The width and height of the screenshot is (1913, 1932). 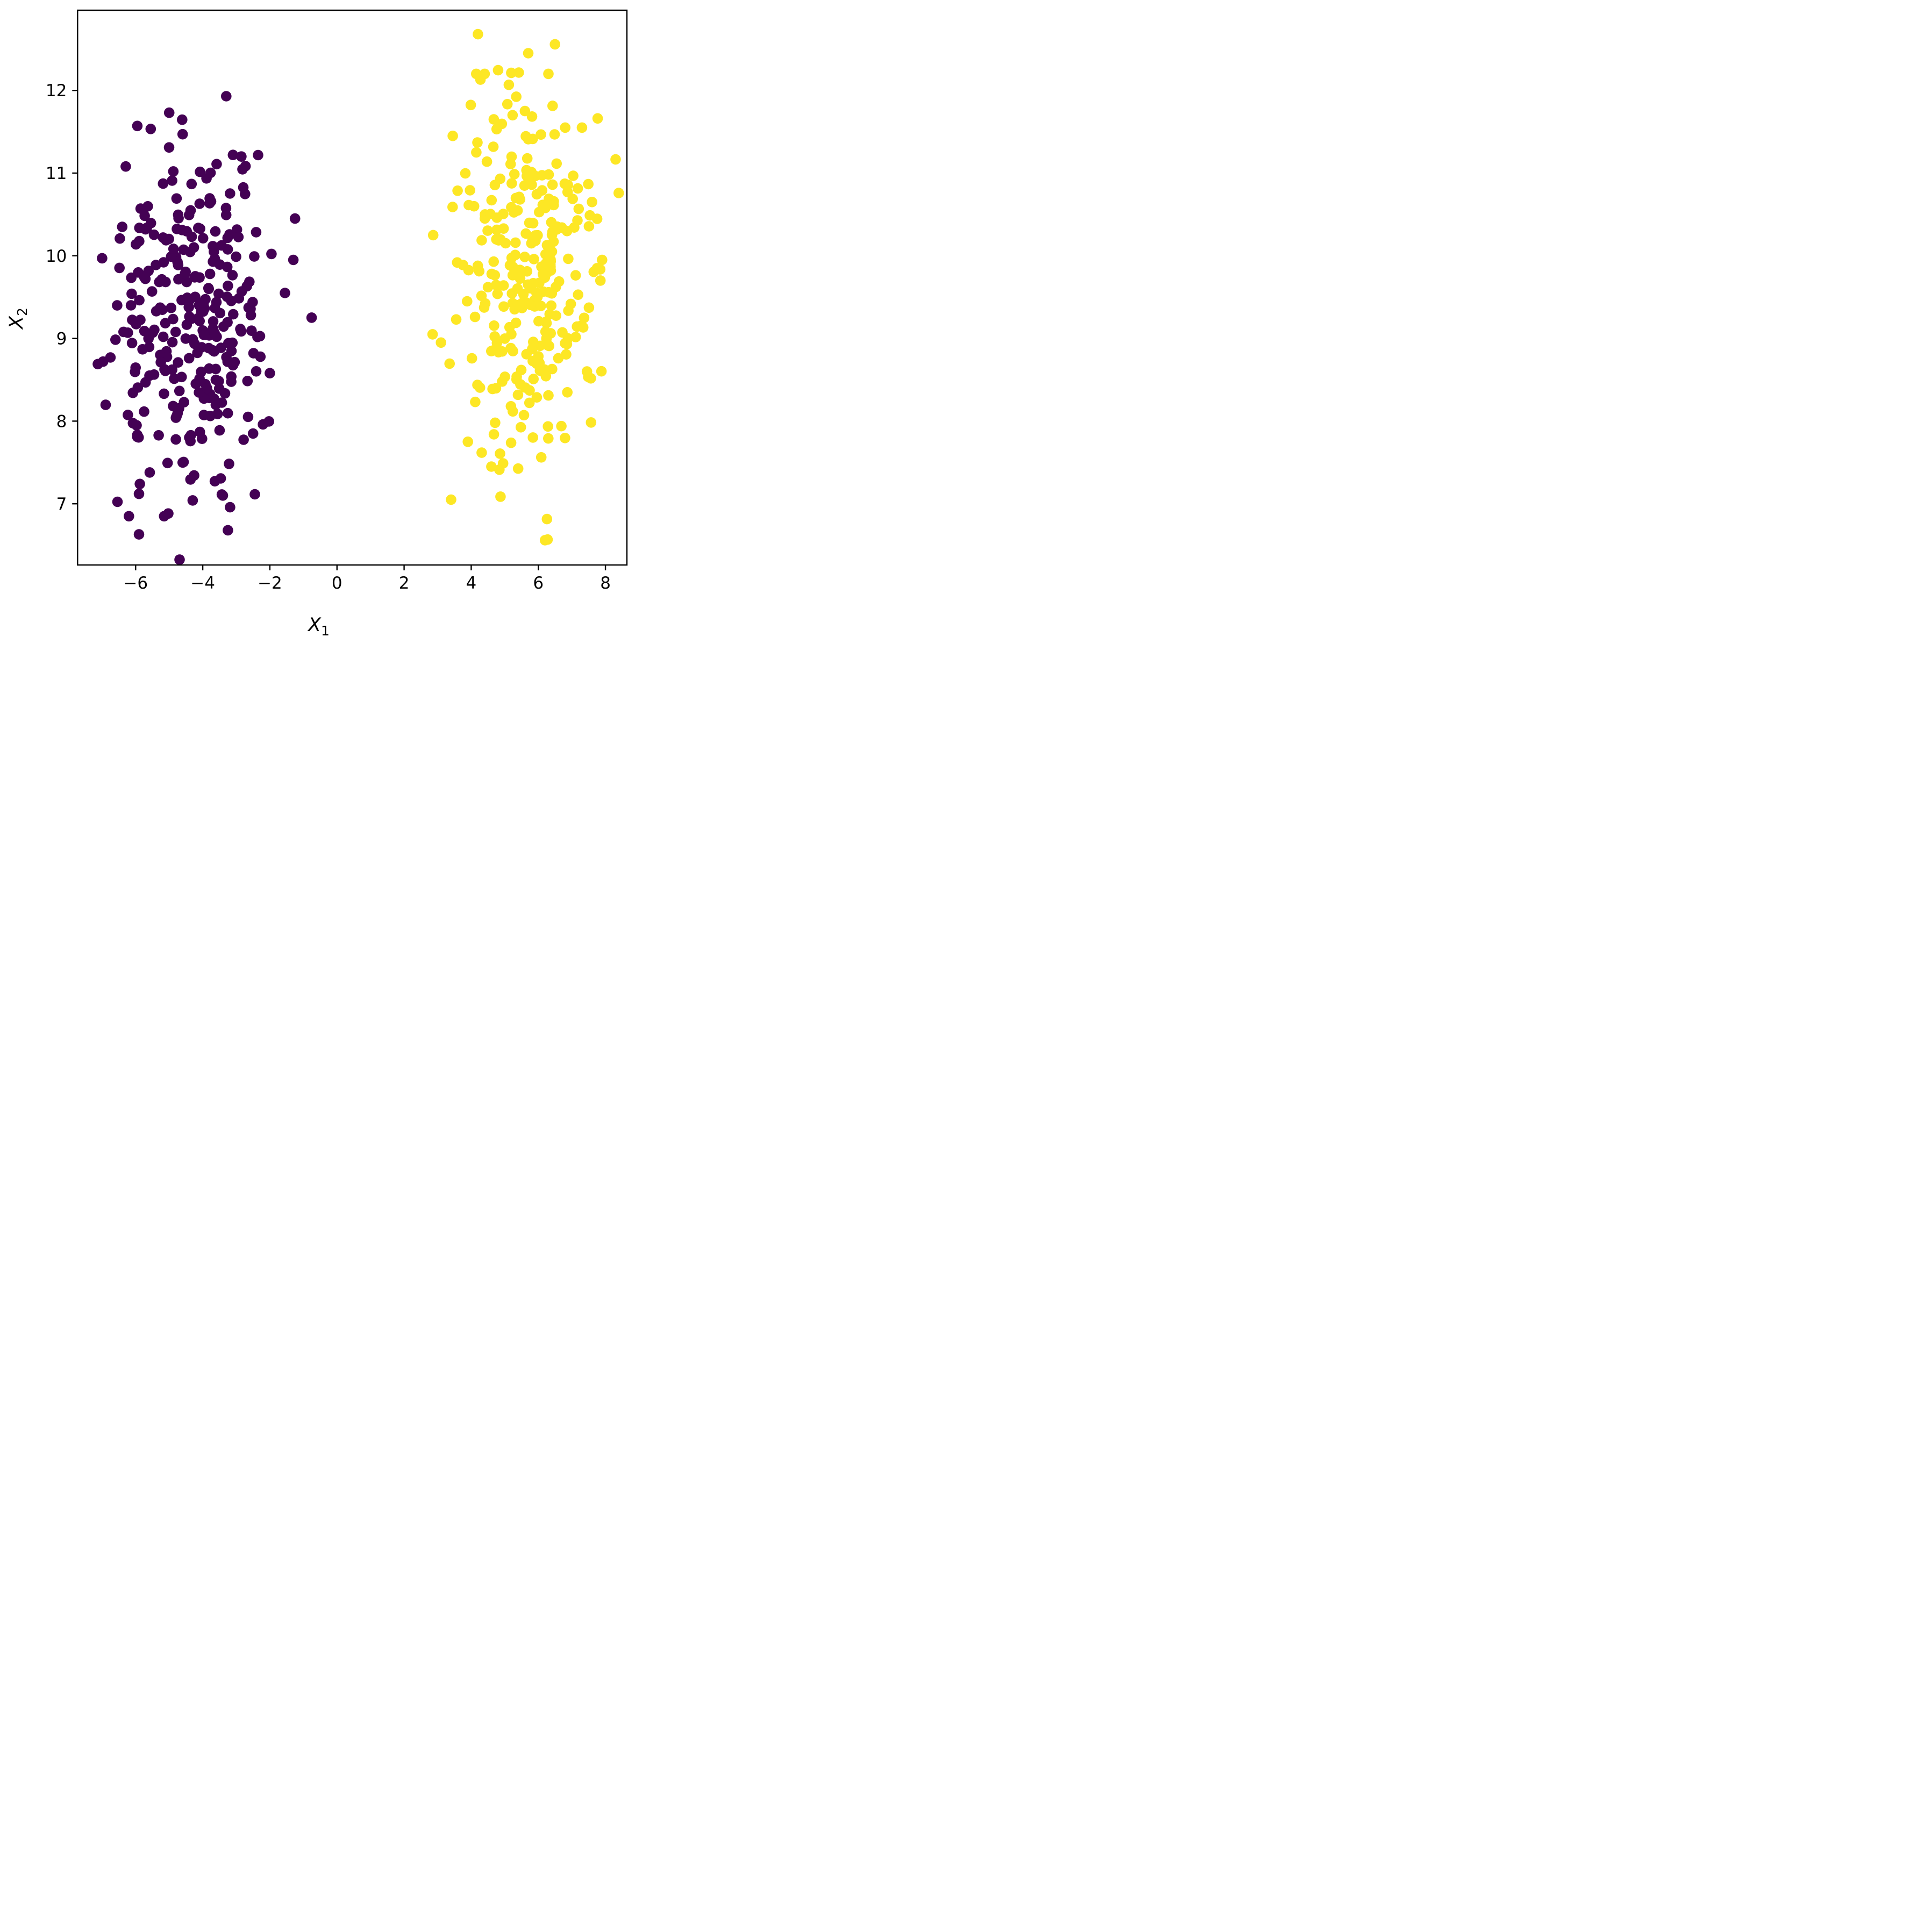 I want to click on y-axis-tick-label: 9, so click(x=61, y=339).